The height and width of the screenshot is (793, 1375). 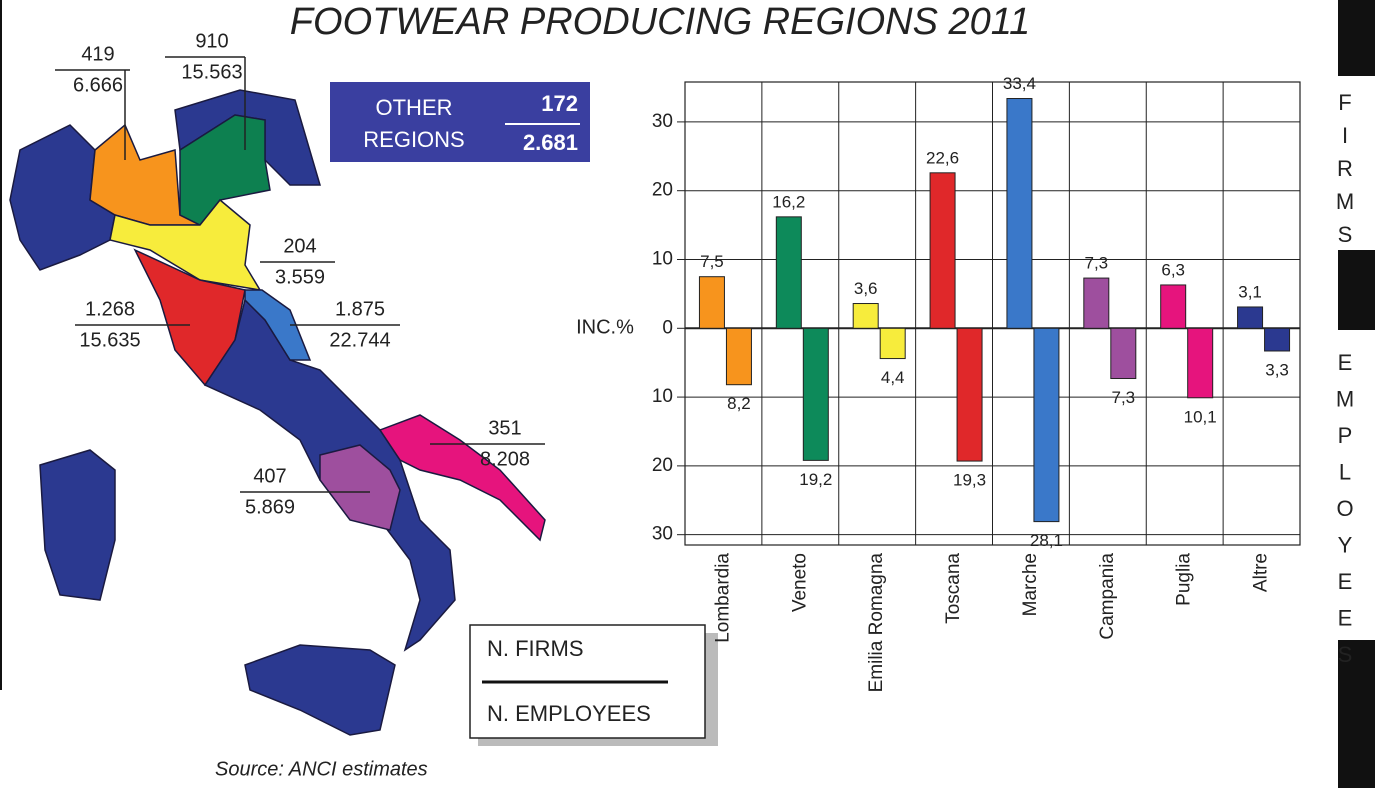 What do you see at coordinates (211, 41) in the screenshot?
I see `annotation-firms: 910` at bounding box center [211, 41].